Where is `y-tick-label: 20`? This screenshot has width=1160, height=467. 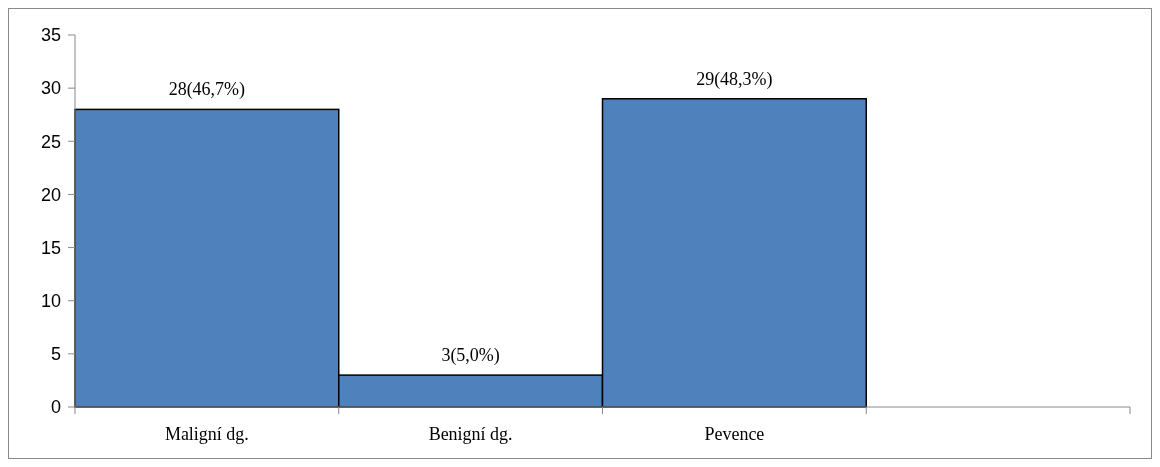 y-tick-label: 20 is located at coordinates (50, 194).